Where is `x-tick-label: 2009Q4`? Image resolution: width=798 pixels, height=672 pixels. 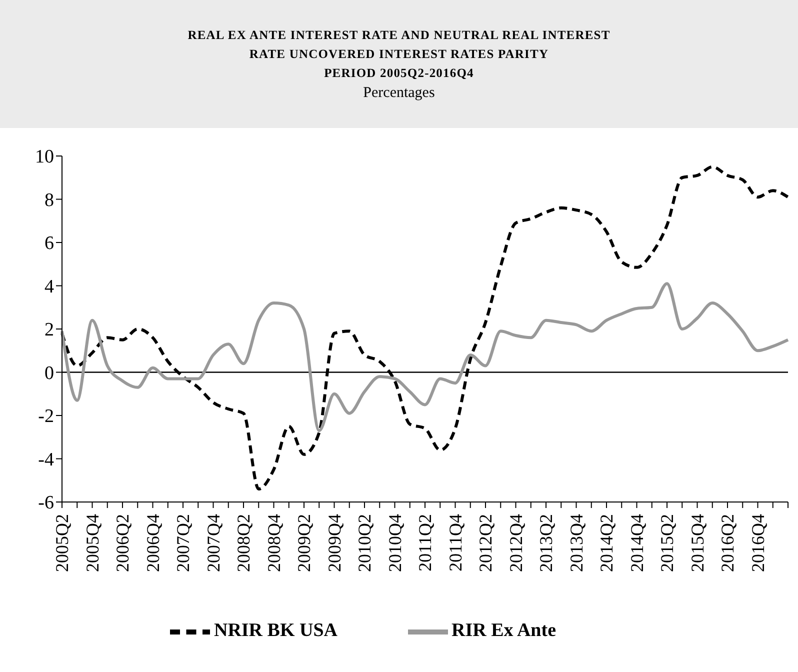 x-tick-label: 2009Q4 is located at coordinates (334, 543).